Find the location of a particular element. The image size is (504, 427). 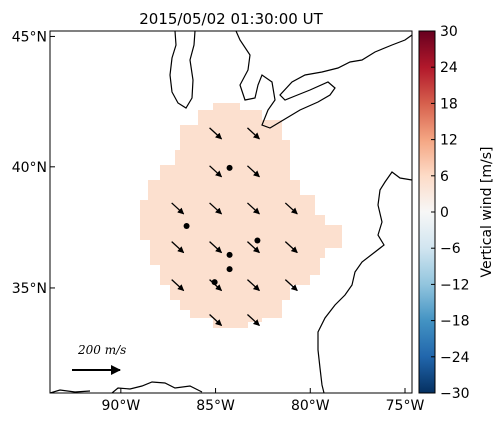

colorbar-tick-label: −18 is located at coordinates (455, 322).